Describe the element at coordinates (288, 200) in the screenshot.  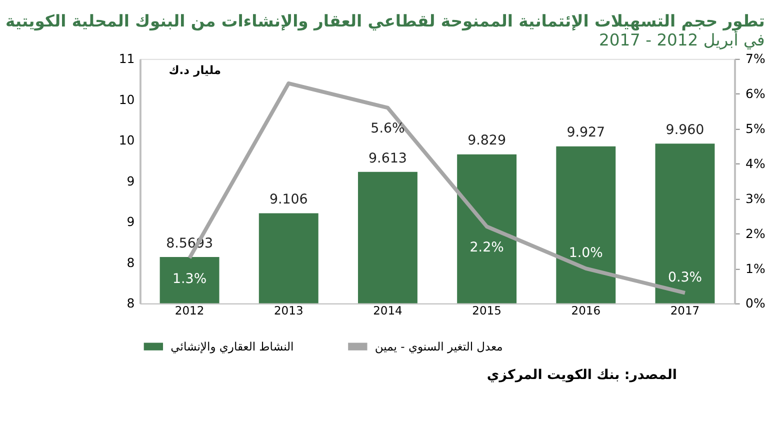
I see `data-label: 9.106` at that location.